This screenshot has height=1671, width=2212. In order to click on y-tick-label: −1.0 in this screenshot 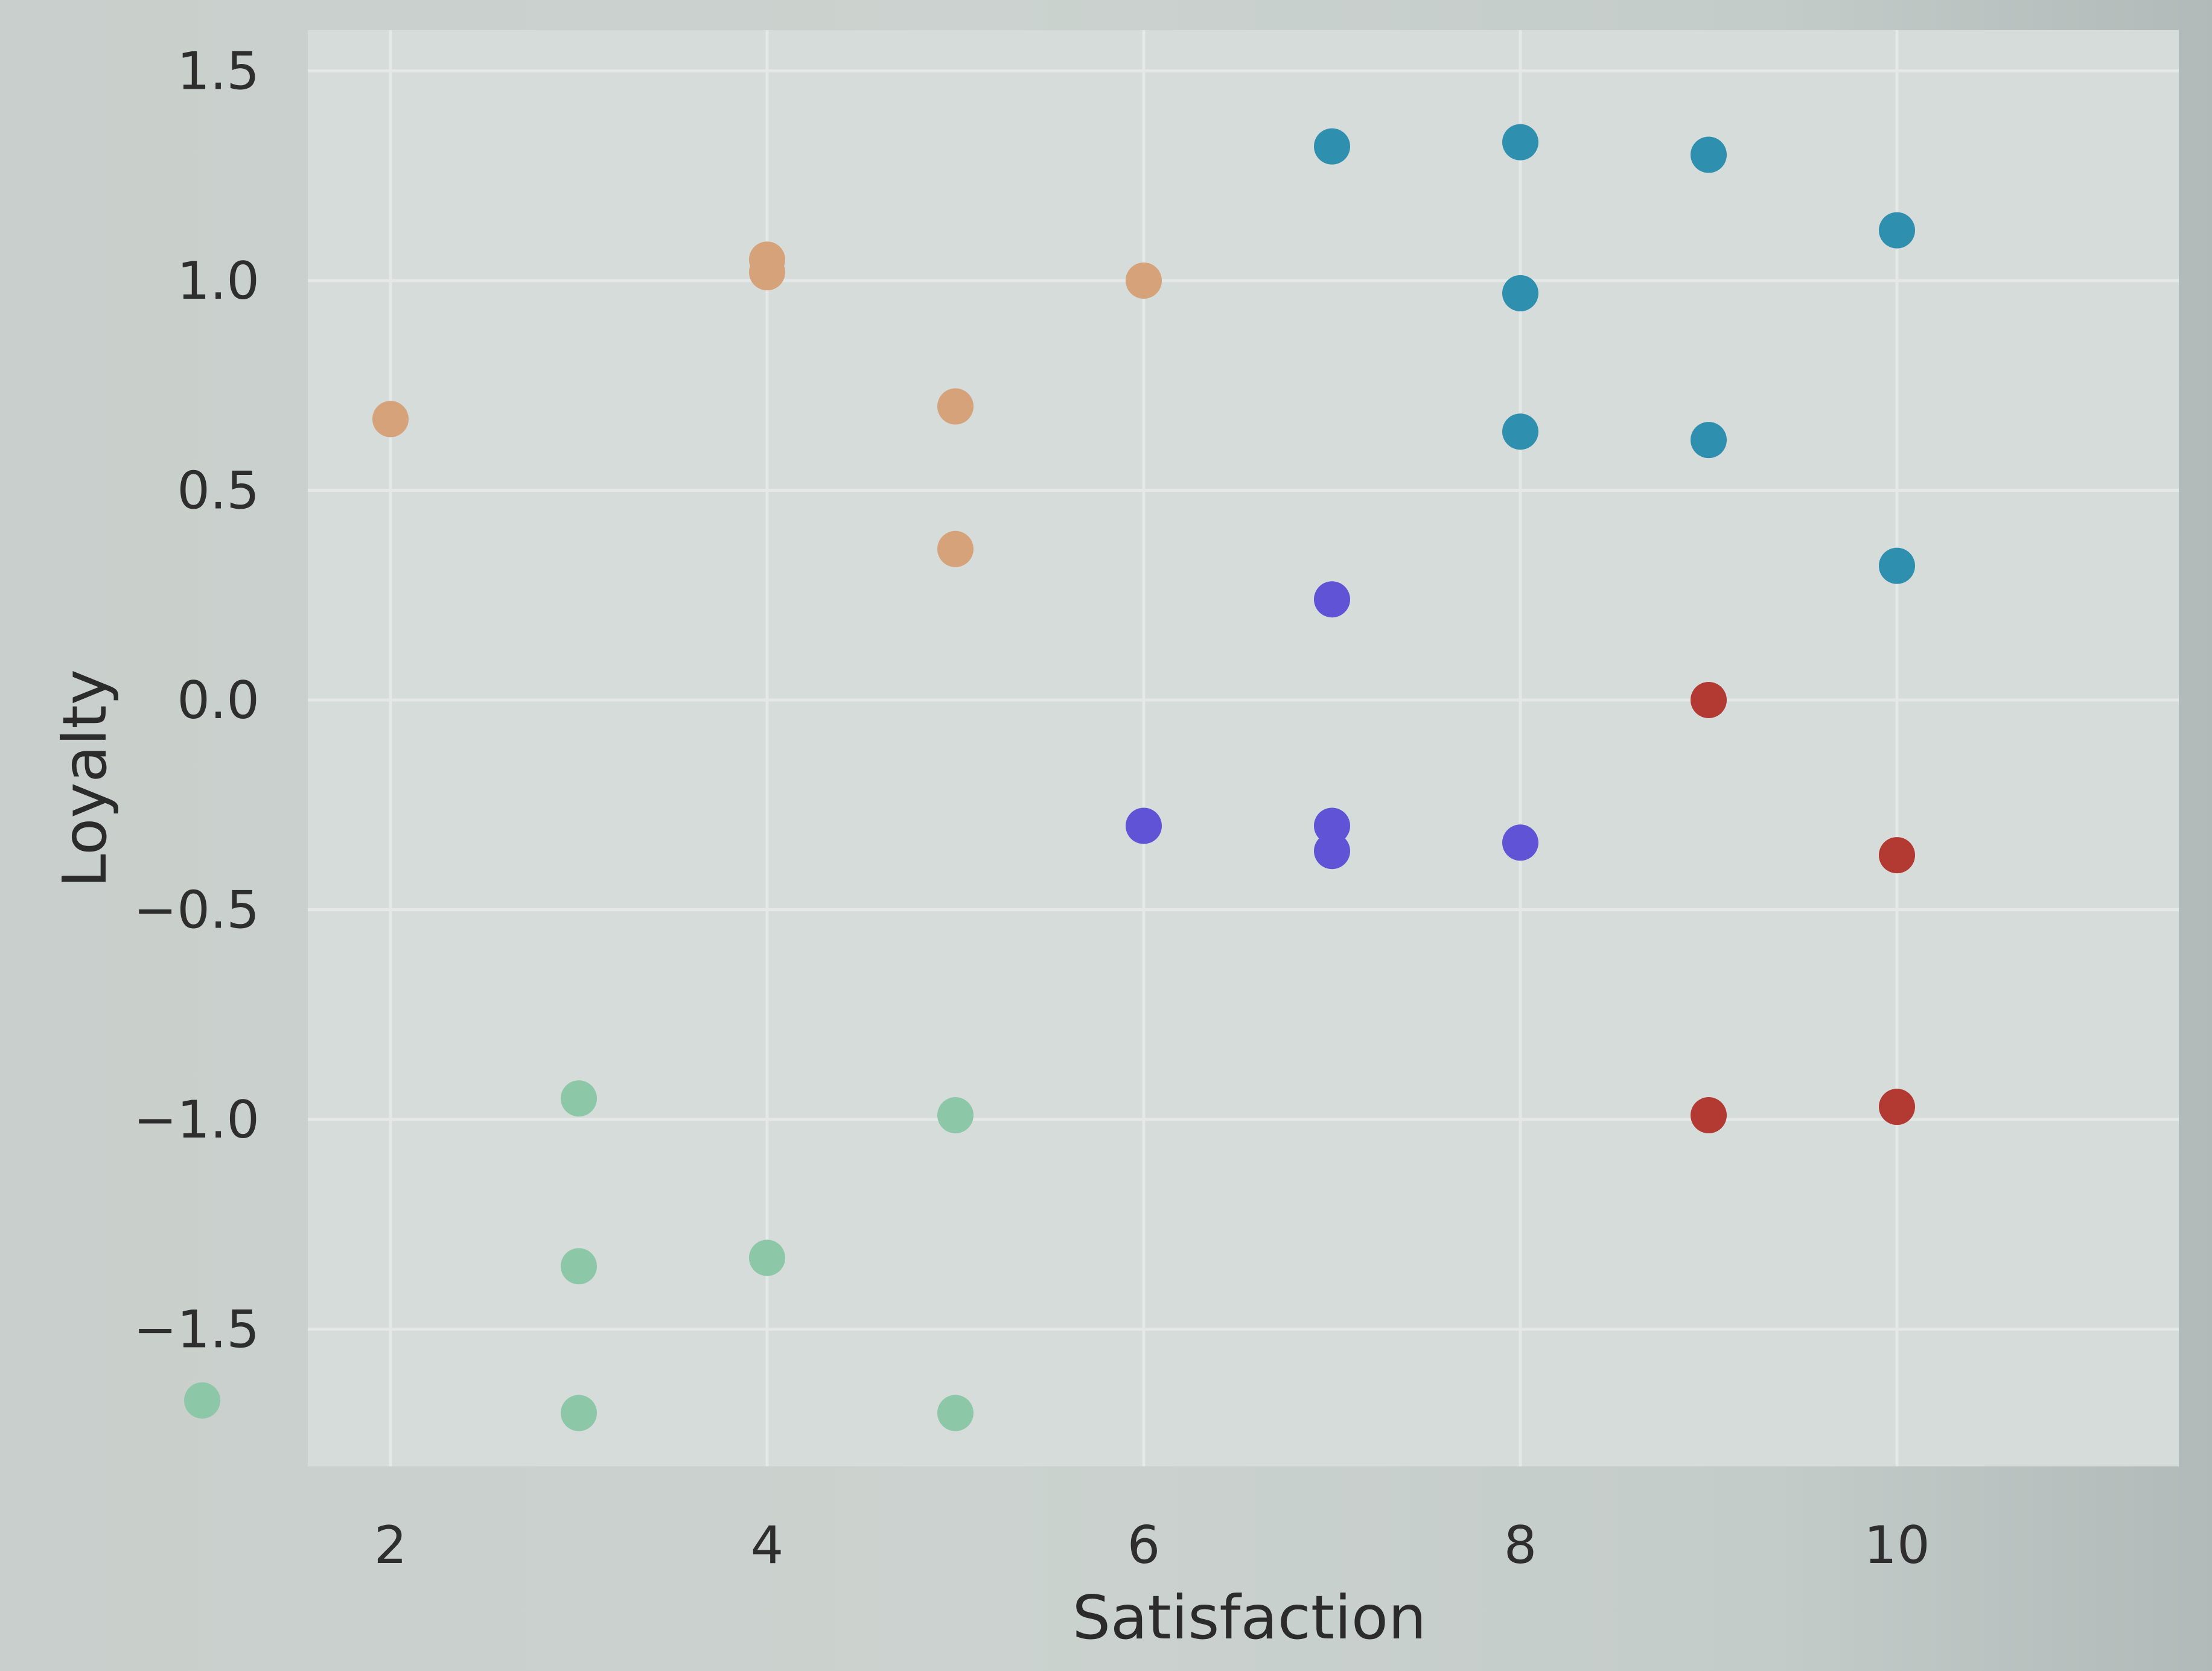, I will do `click(196, 1120)`.